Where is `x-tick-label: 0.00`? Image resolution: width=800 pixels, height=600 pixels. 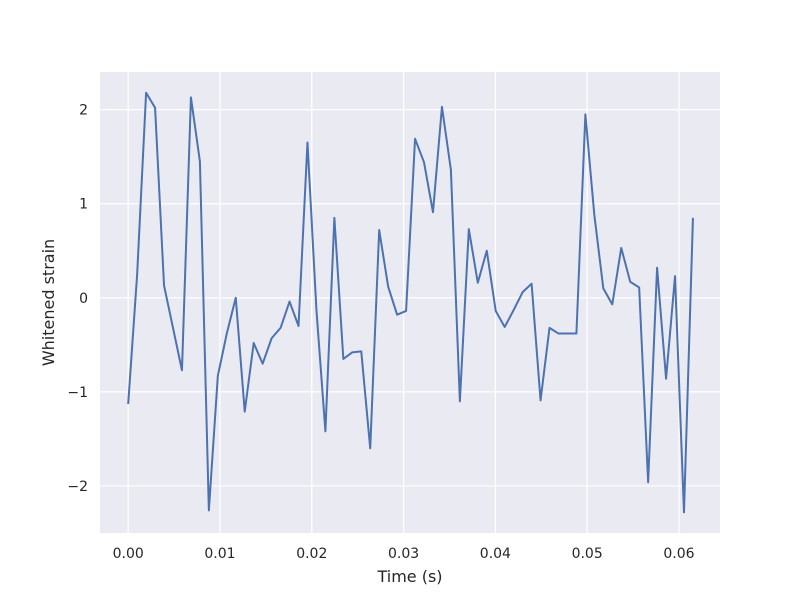
x-tick-label: 0.00 is located at coordinates (128, 554).